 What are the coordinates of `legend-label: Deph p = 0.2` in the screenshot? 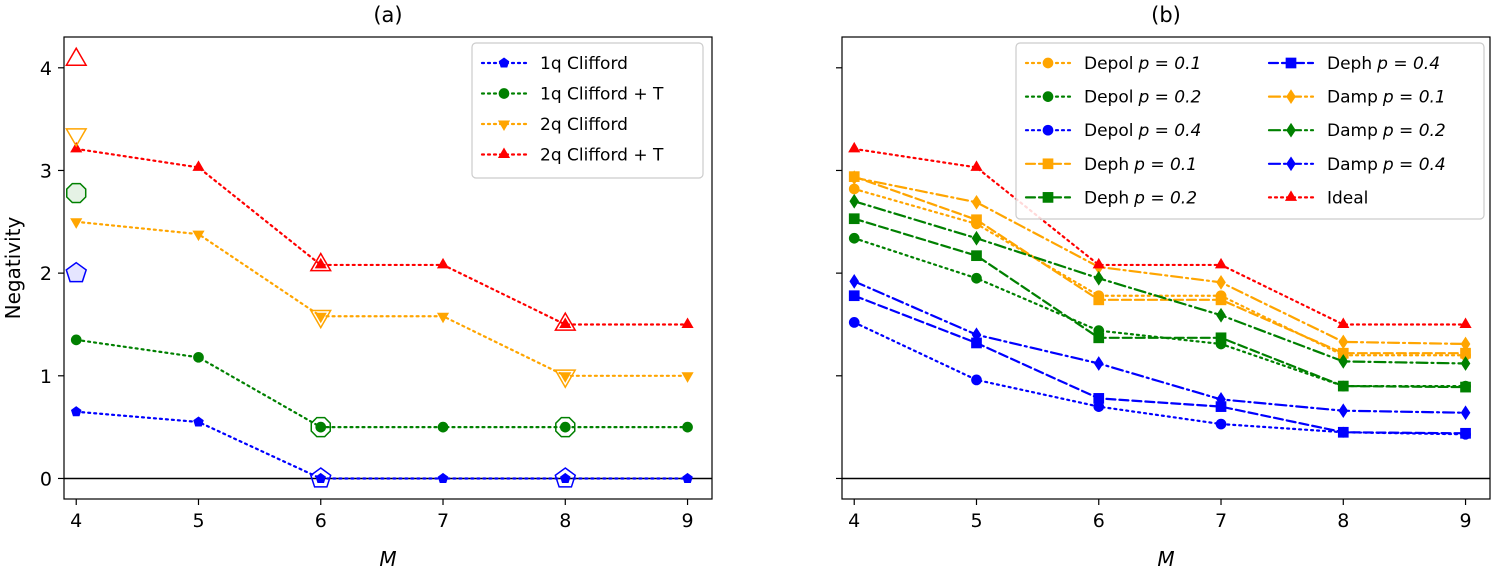 It's located at (1140, 198).